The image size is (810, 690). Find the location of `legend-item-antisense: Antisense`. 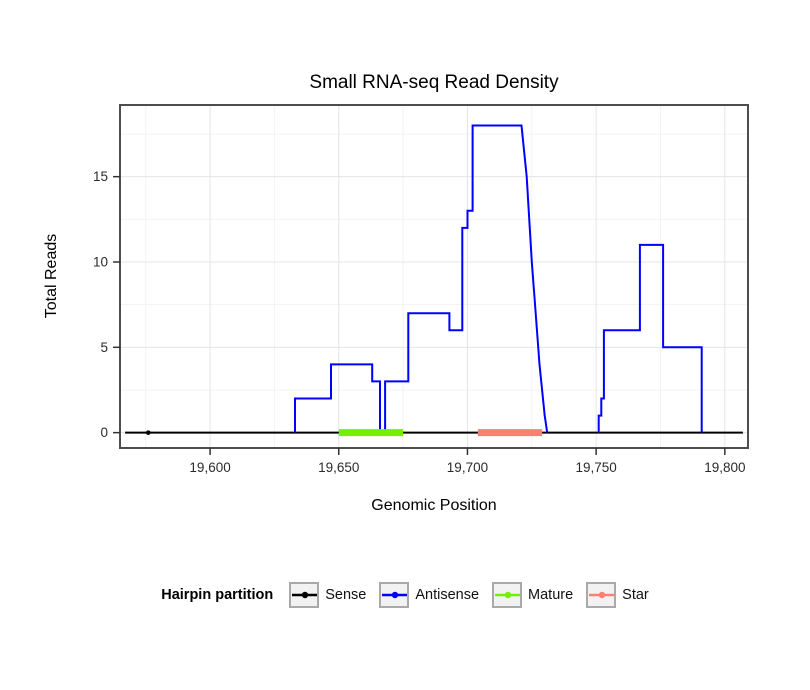

legend-item-antisense: Antisense is located at coordinates (429, 595).